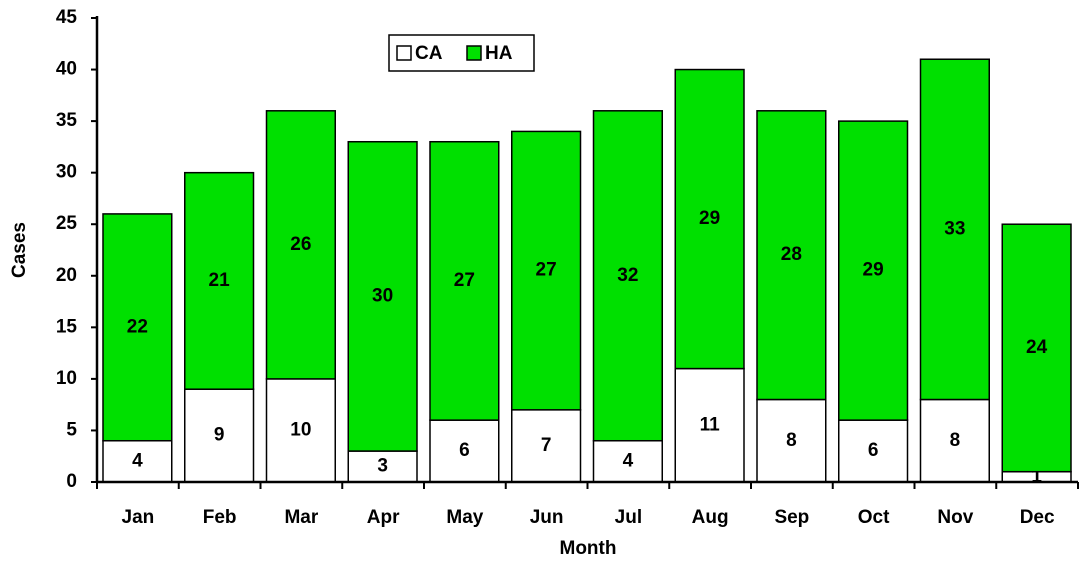  I want to click on data-label: 26, so click(300, 244).